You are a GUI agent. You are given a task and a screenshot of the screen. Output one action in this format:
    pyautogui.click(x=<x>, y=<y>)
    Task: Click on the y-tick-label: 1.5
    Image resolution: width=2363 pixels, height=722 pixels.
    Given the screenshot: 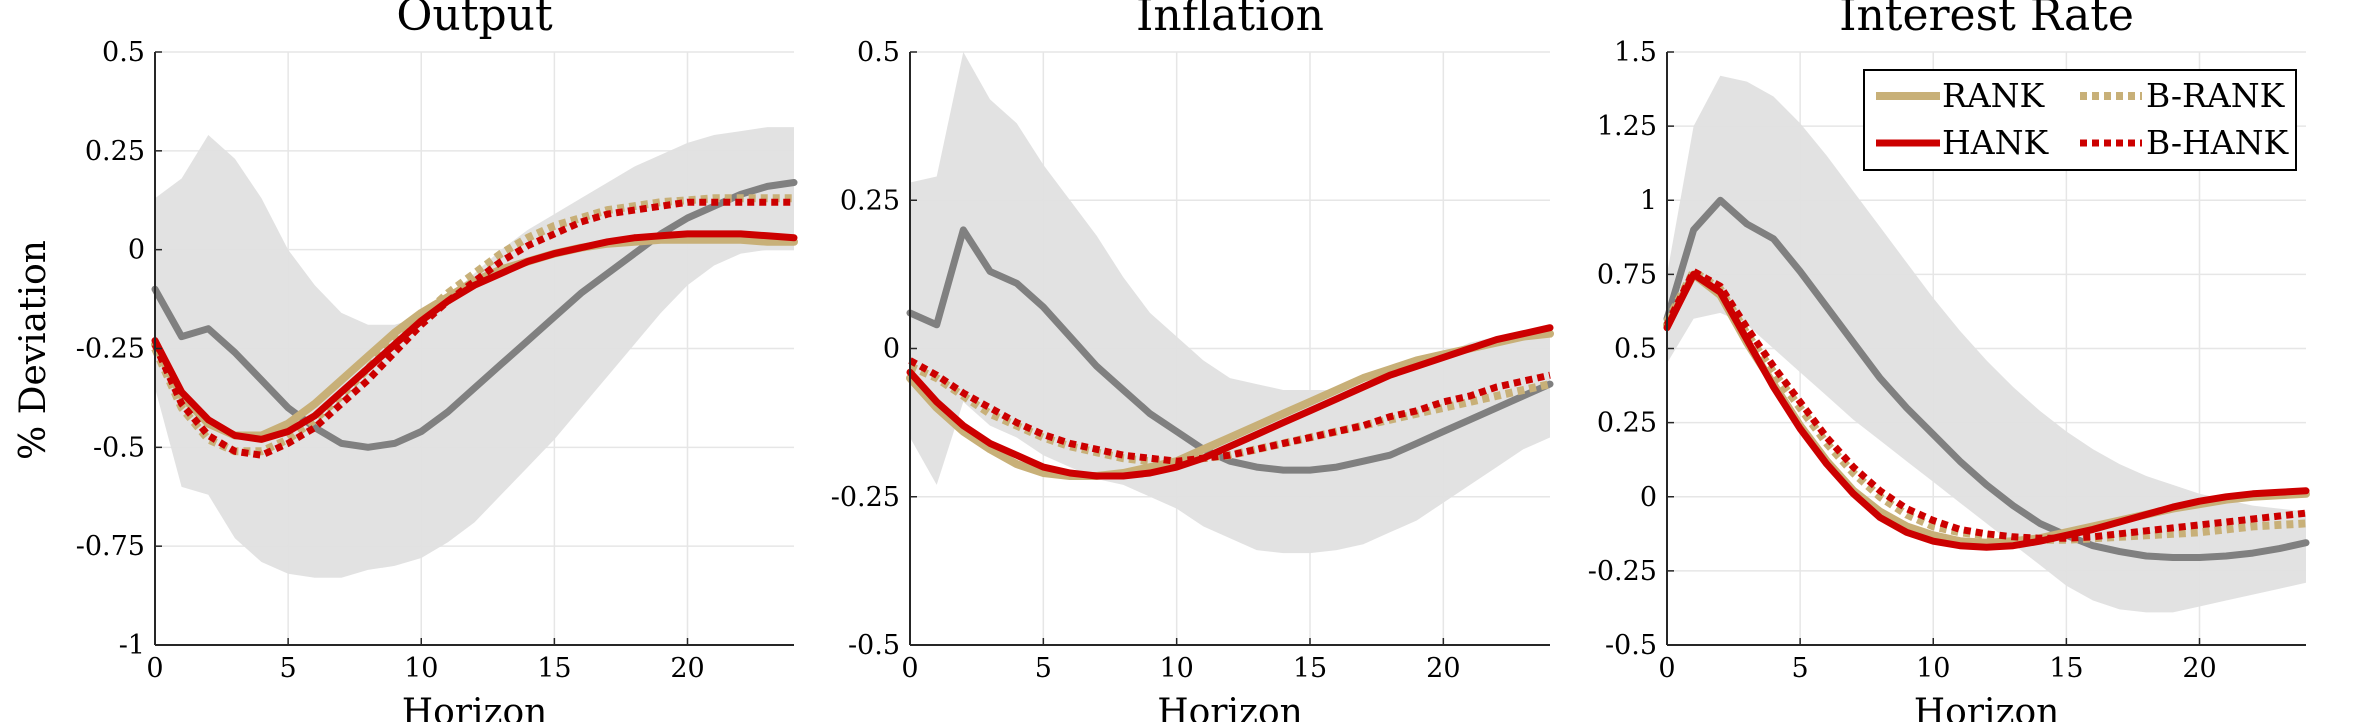 What is the action you would take?
    pyautogui.click(x=1635, y=52)
    